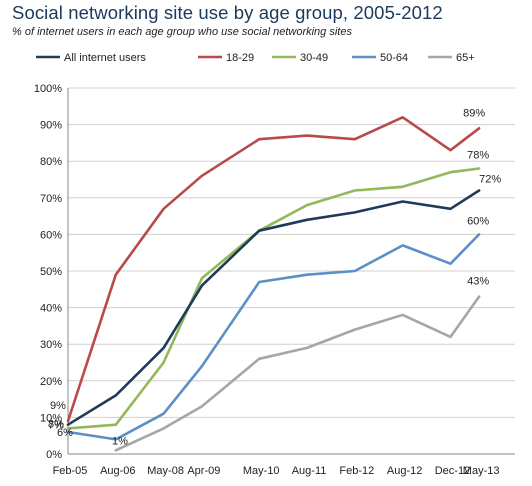 The height and width of the screenshot is (486, 532). Describe the element at coordinates (240, 58) in the screenshot. I see `legend-label: 18-29` at that location.